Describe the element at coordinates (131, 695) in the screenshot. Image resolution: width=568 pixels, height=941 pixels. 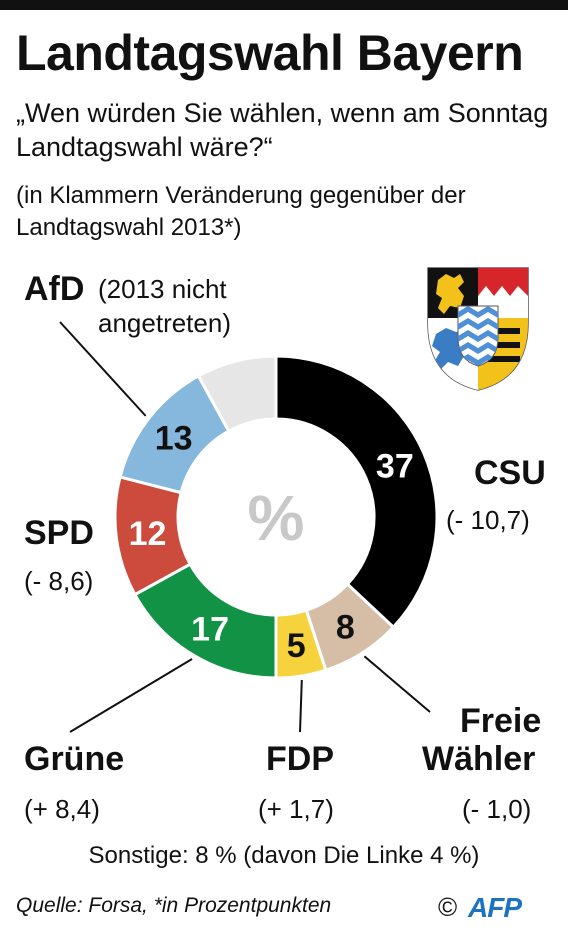
I see `leader-line-gruene` at that location.